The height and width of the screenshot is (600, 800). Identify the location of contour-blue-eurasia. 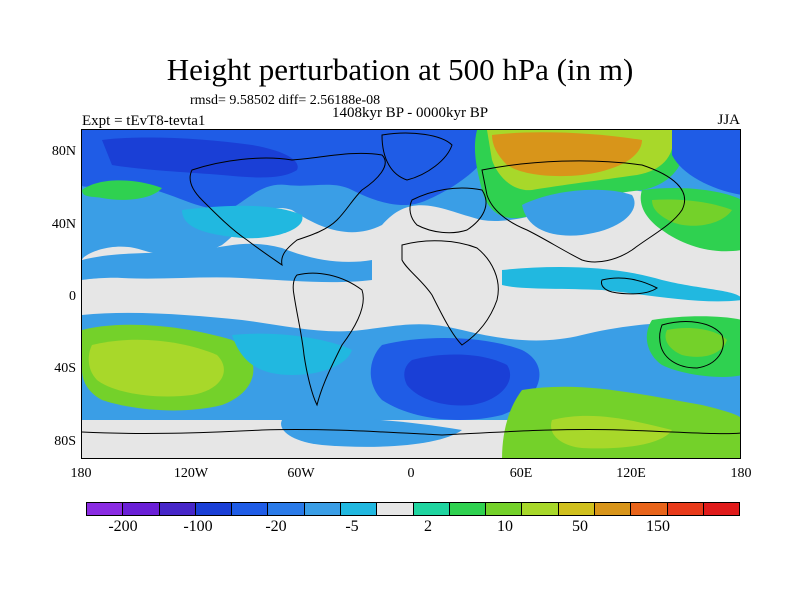
(578, 212).